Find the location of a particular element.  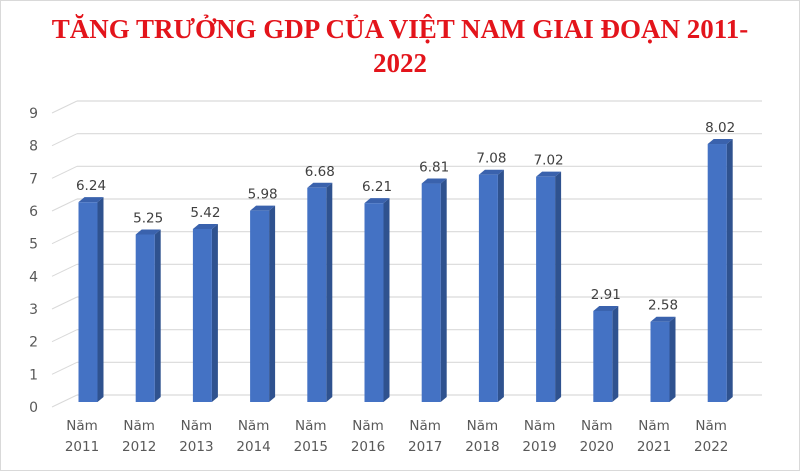

bar-2021 is located at coordinates (663, 359).